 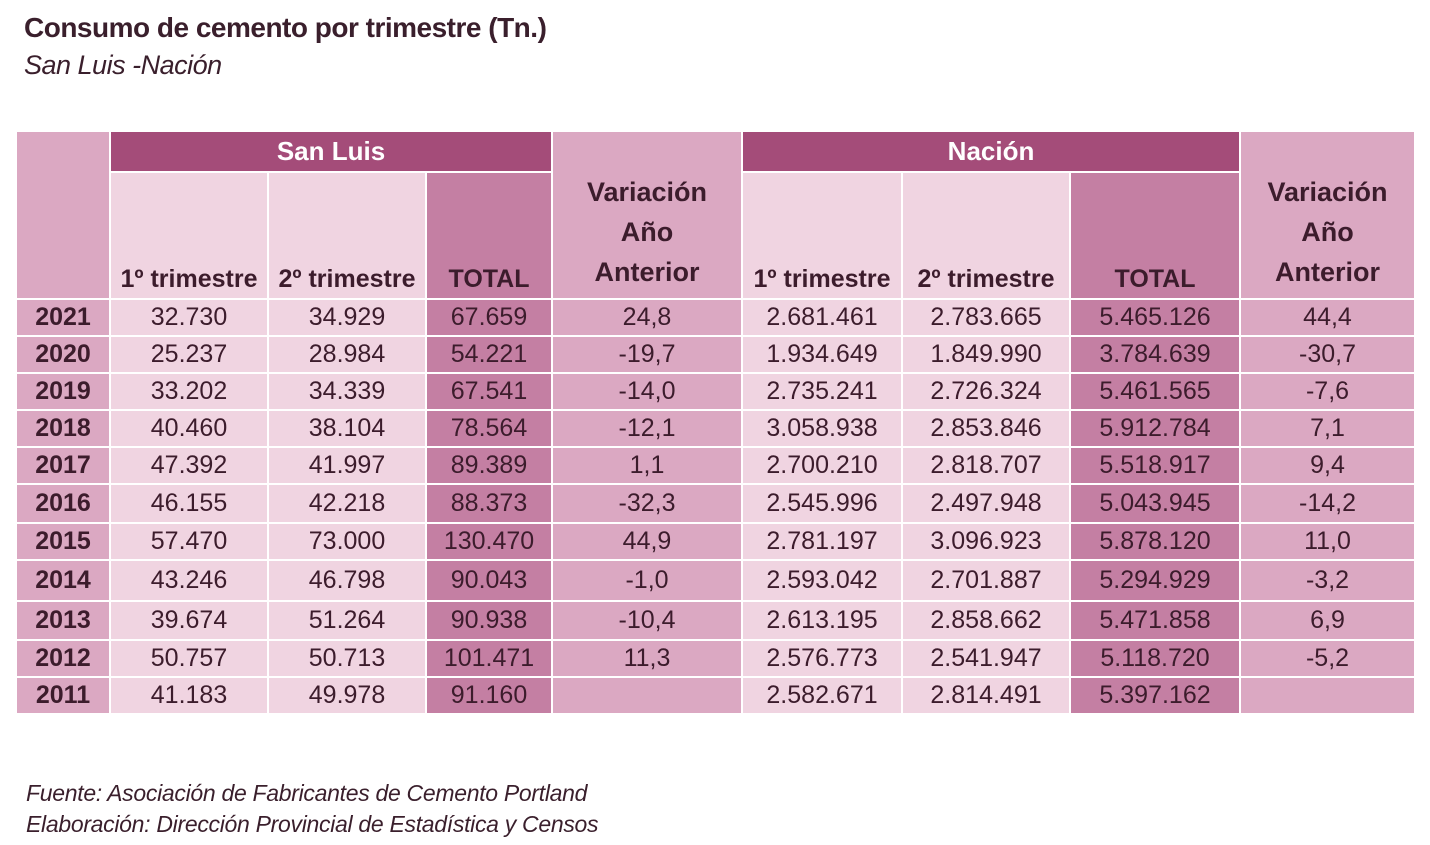 I want to click on cell-san-luis-total: 78.564, so click(x=489, y=428).